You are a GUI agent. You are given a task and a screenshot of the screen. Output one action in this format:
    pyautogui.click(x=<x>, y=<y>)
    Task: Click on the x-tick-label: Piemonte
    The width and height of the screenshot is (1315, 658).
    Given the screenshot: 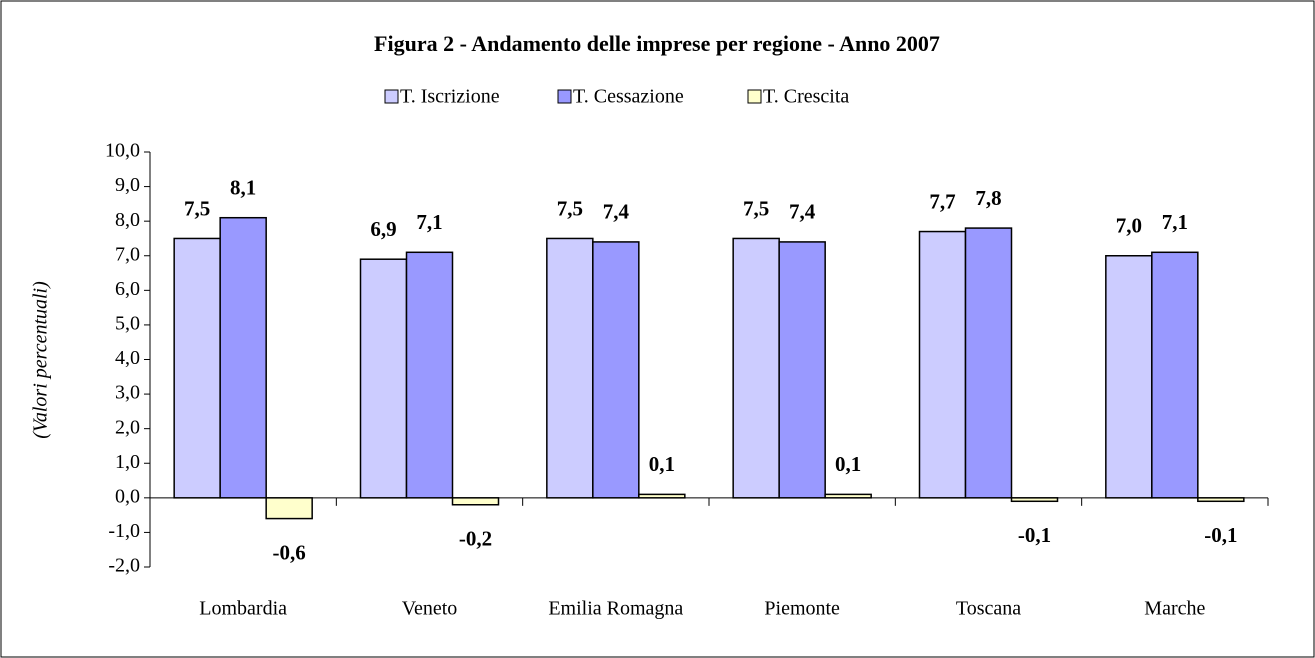 What is the action you would take?
    pyautogui.click(x=802, y=609)
    